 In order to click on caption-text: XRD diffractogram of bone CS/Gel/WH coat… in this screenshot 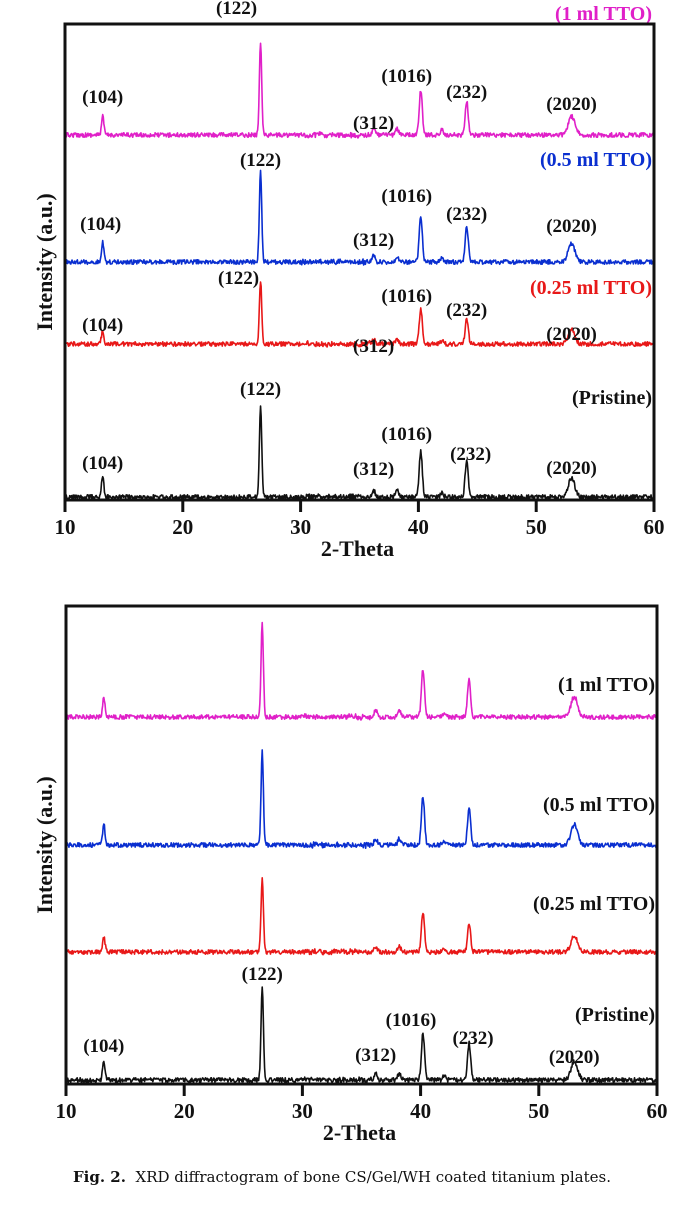, I will do `click(373, 1177)`.